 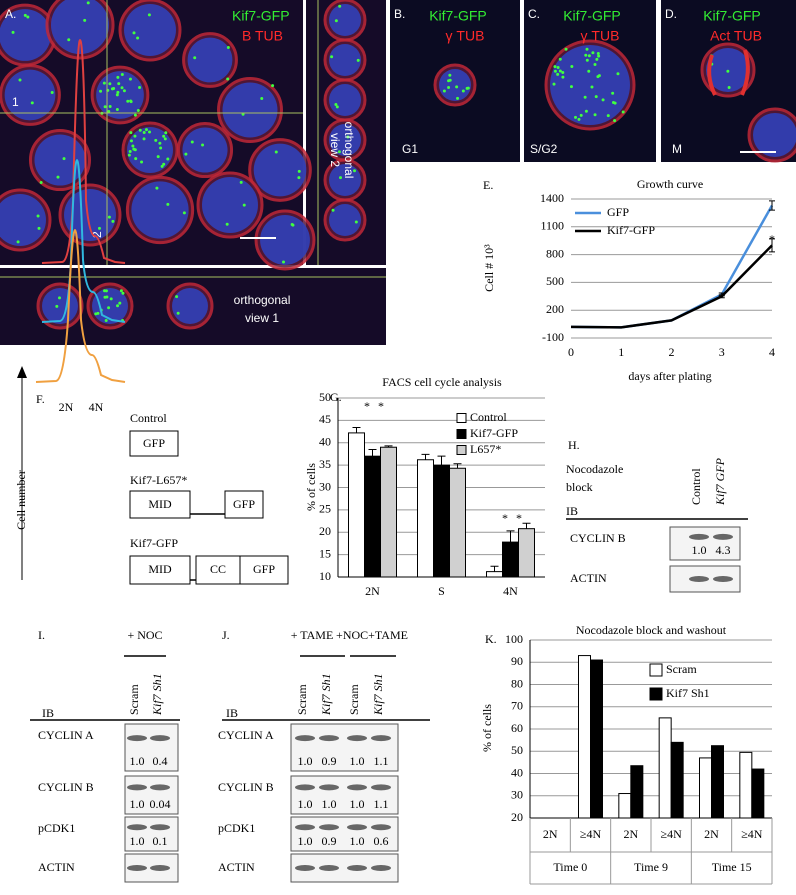 What do you see at coordinates (264, 570) in the screenshot?
I see `domain-box` at bounding box center [264, 570].